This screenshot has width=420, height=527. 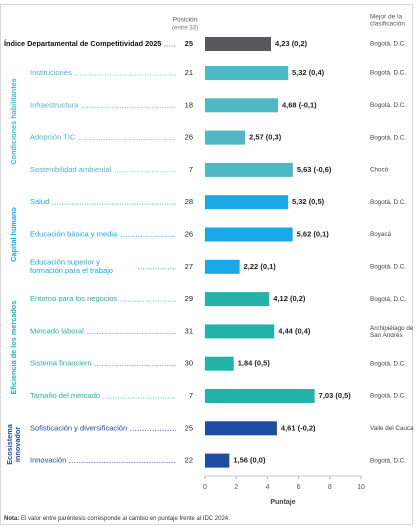 I want to click on best-header: Mejor de la clasificación, so click(x=387, y=20).